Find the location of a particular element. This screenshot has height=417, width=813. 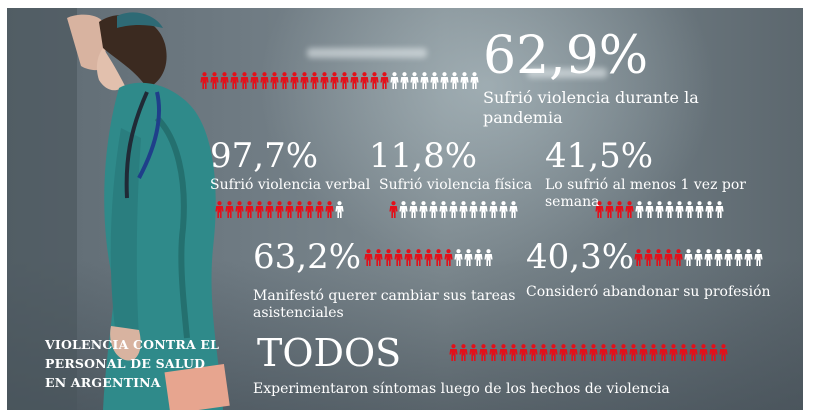

stat-todos-value: TODOS is located at coordinates (329, 353).